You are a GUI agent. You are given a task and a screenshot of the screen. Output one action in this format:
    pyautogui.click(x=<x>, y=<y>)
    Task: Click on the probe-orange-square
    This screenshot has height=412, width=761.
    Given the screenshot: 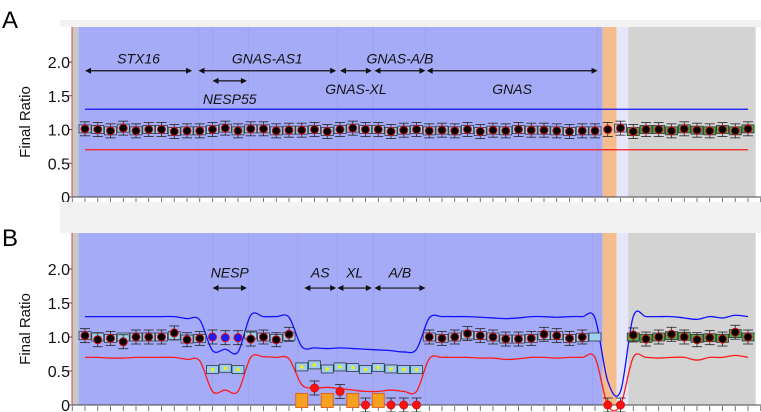 What is the action you would take?
    pyautogui.click(x=302, y=400)
    